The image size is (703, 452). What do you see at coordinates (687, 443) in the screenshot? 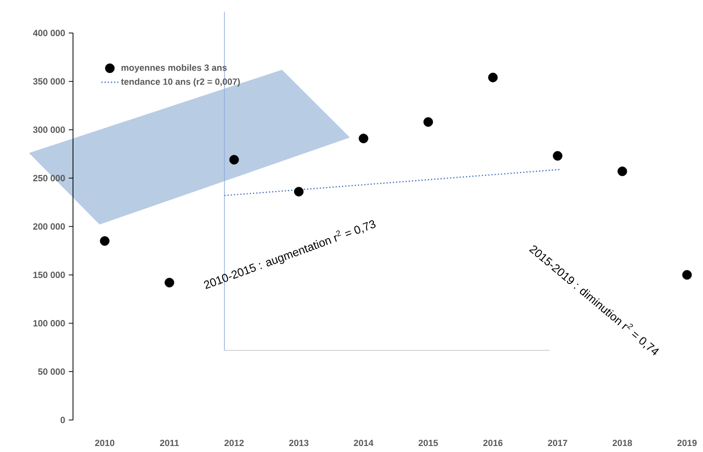
I see `x-tick-label: 2019` at bounding box center [687, 443].